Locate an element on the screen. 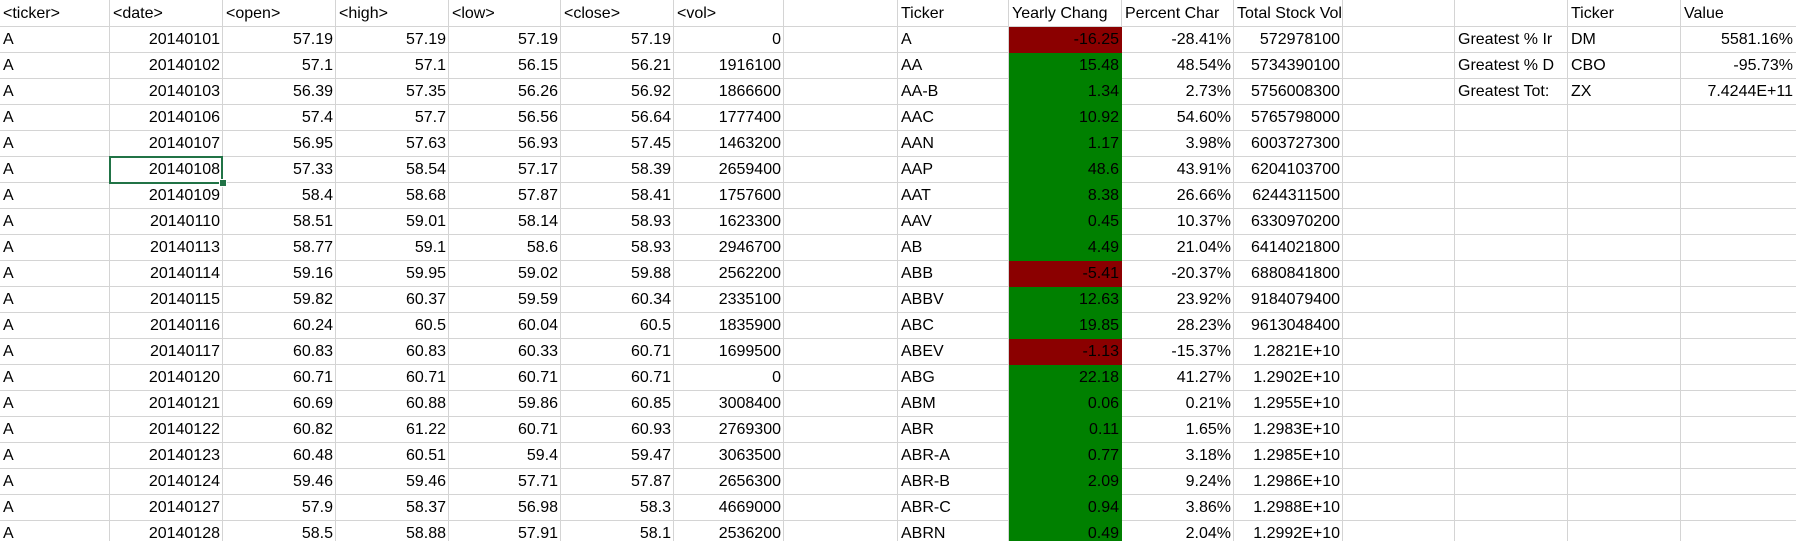  data-cell: 20140103 is located at coordinates (184, 91).